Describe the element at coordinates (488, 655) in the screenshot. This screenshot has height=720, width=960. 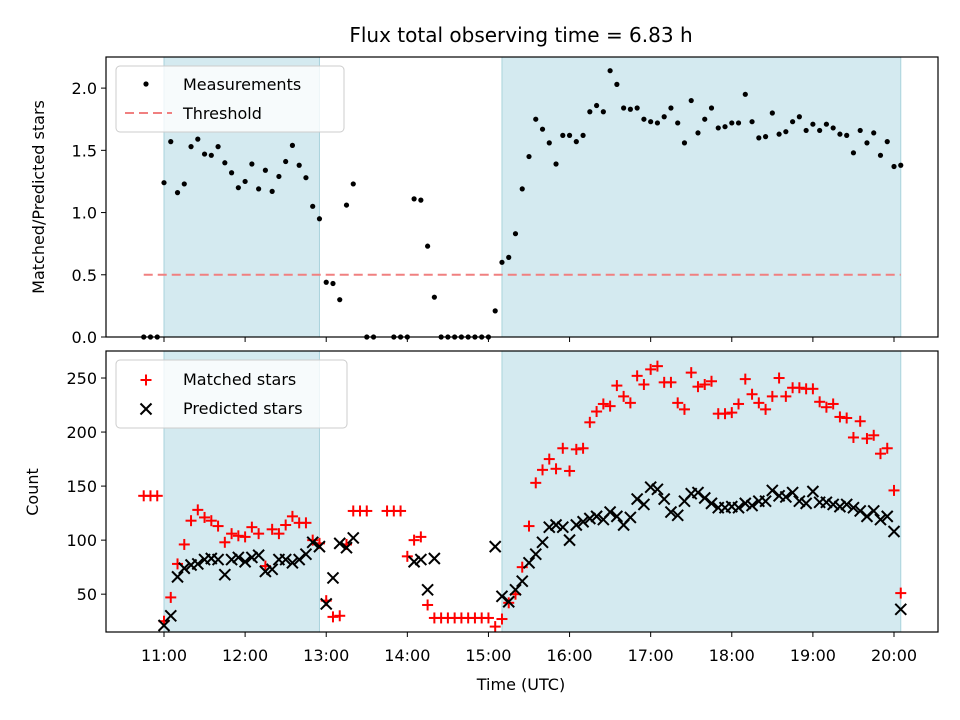
I see `x-tick-label: 15:00` at that location.